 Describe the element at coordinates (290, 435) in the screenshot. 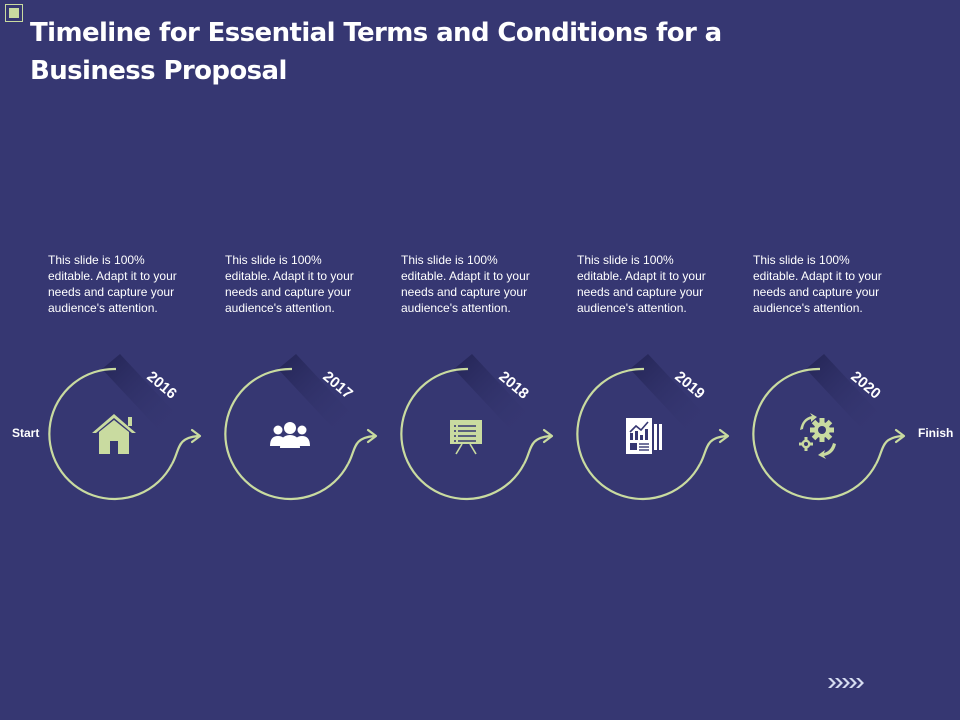

I see `team-icon` at that location.